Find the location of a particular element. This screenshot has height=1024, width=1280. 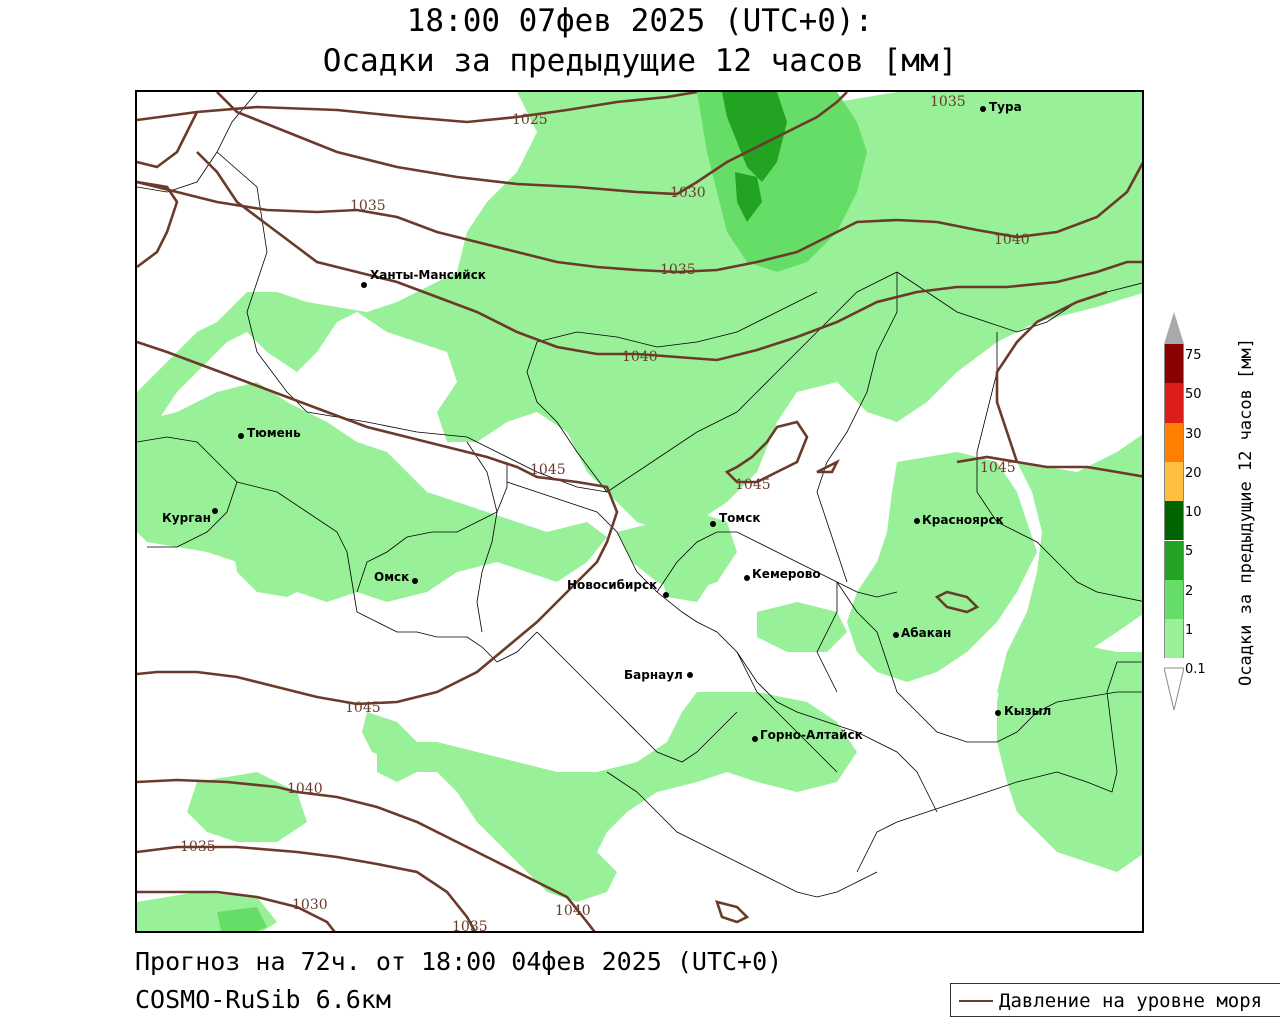

city-khanty-mansiysk: Ханты-Мансийск is located at coordinates (423, 278).